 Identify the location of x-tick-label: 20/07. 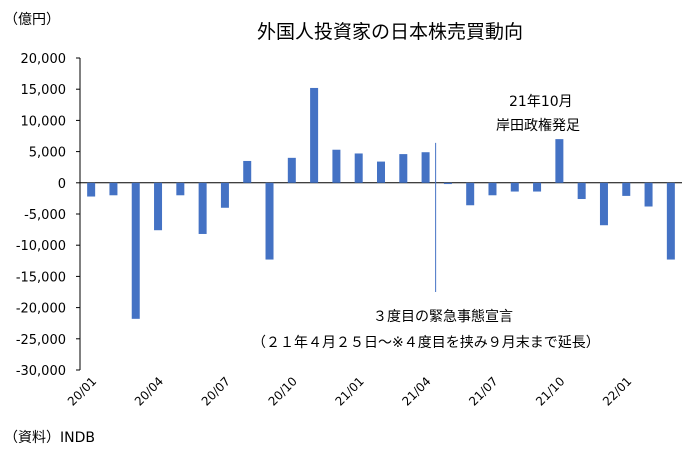
(216, 391).